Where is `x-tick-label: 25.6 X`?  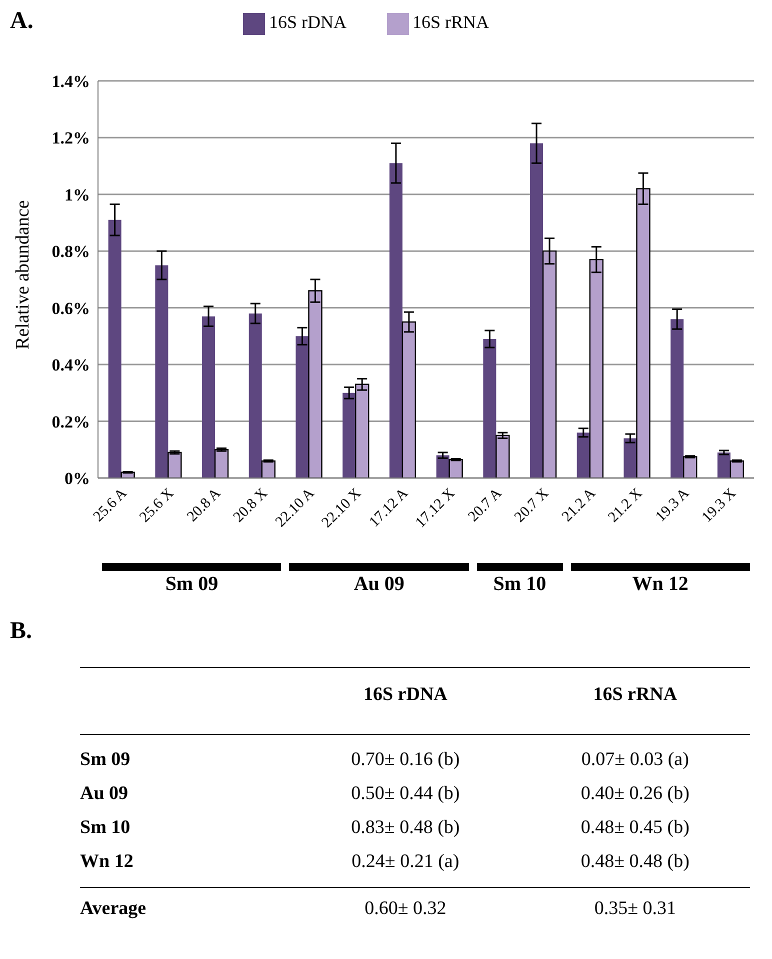 x-tick-label: 25.6 X is located at coordinates (157, 505).